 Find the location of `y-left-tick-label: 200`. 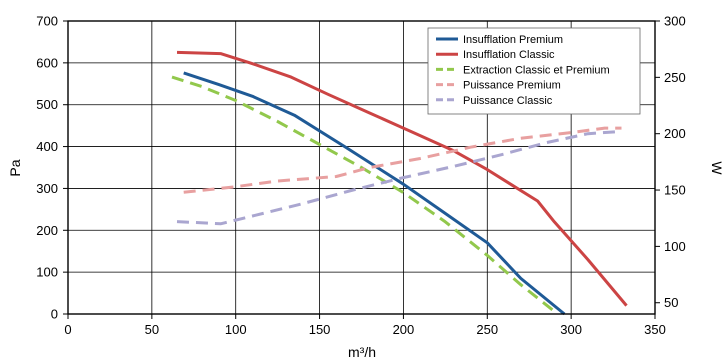

y-left-tick-label: 200 is located at coordinates (47, 230).